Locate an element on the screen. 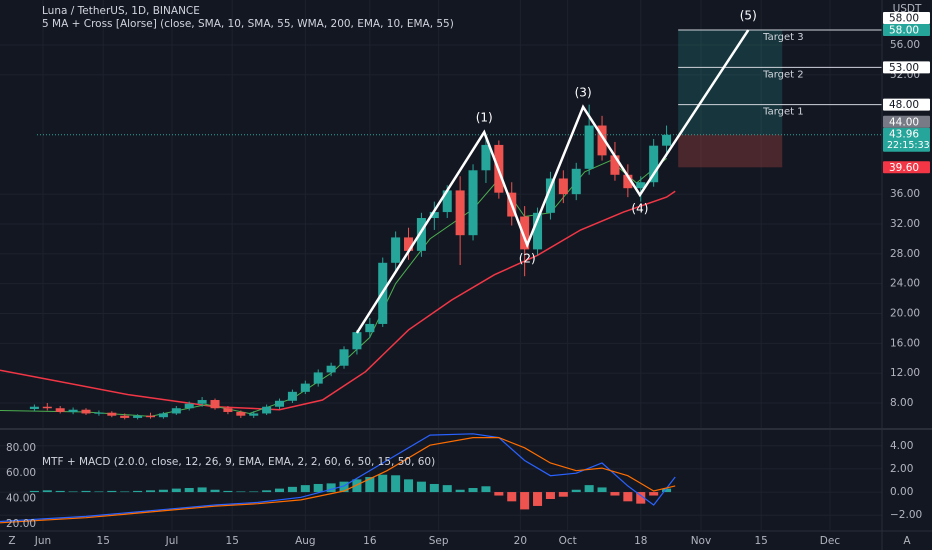  x-tick-label: Jul is located at coordinates (172, 541).